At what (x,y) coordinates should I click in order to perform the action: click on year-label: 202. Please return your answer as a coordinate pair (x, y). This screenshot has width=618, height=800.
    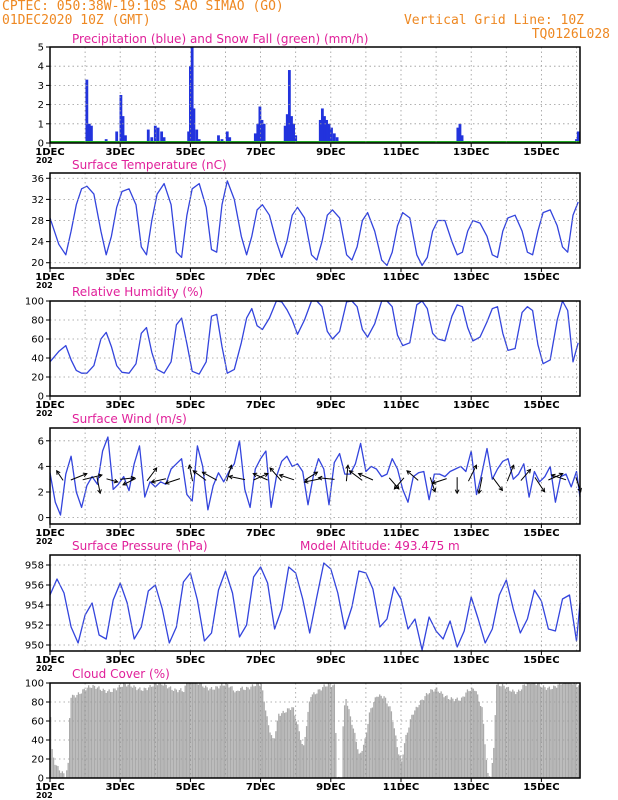
    Looking at the image, I should click on (44, 413).